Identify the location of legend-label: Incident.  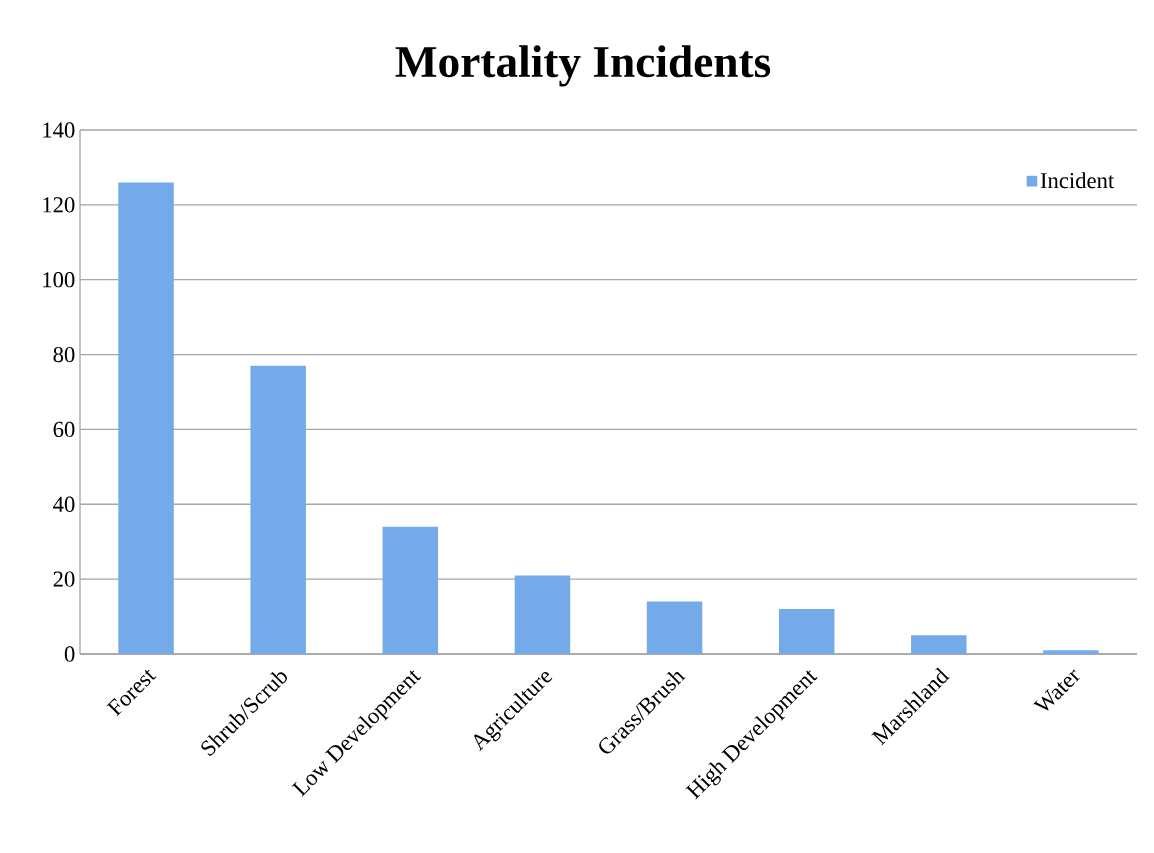
(1077, 180).